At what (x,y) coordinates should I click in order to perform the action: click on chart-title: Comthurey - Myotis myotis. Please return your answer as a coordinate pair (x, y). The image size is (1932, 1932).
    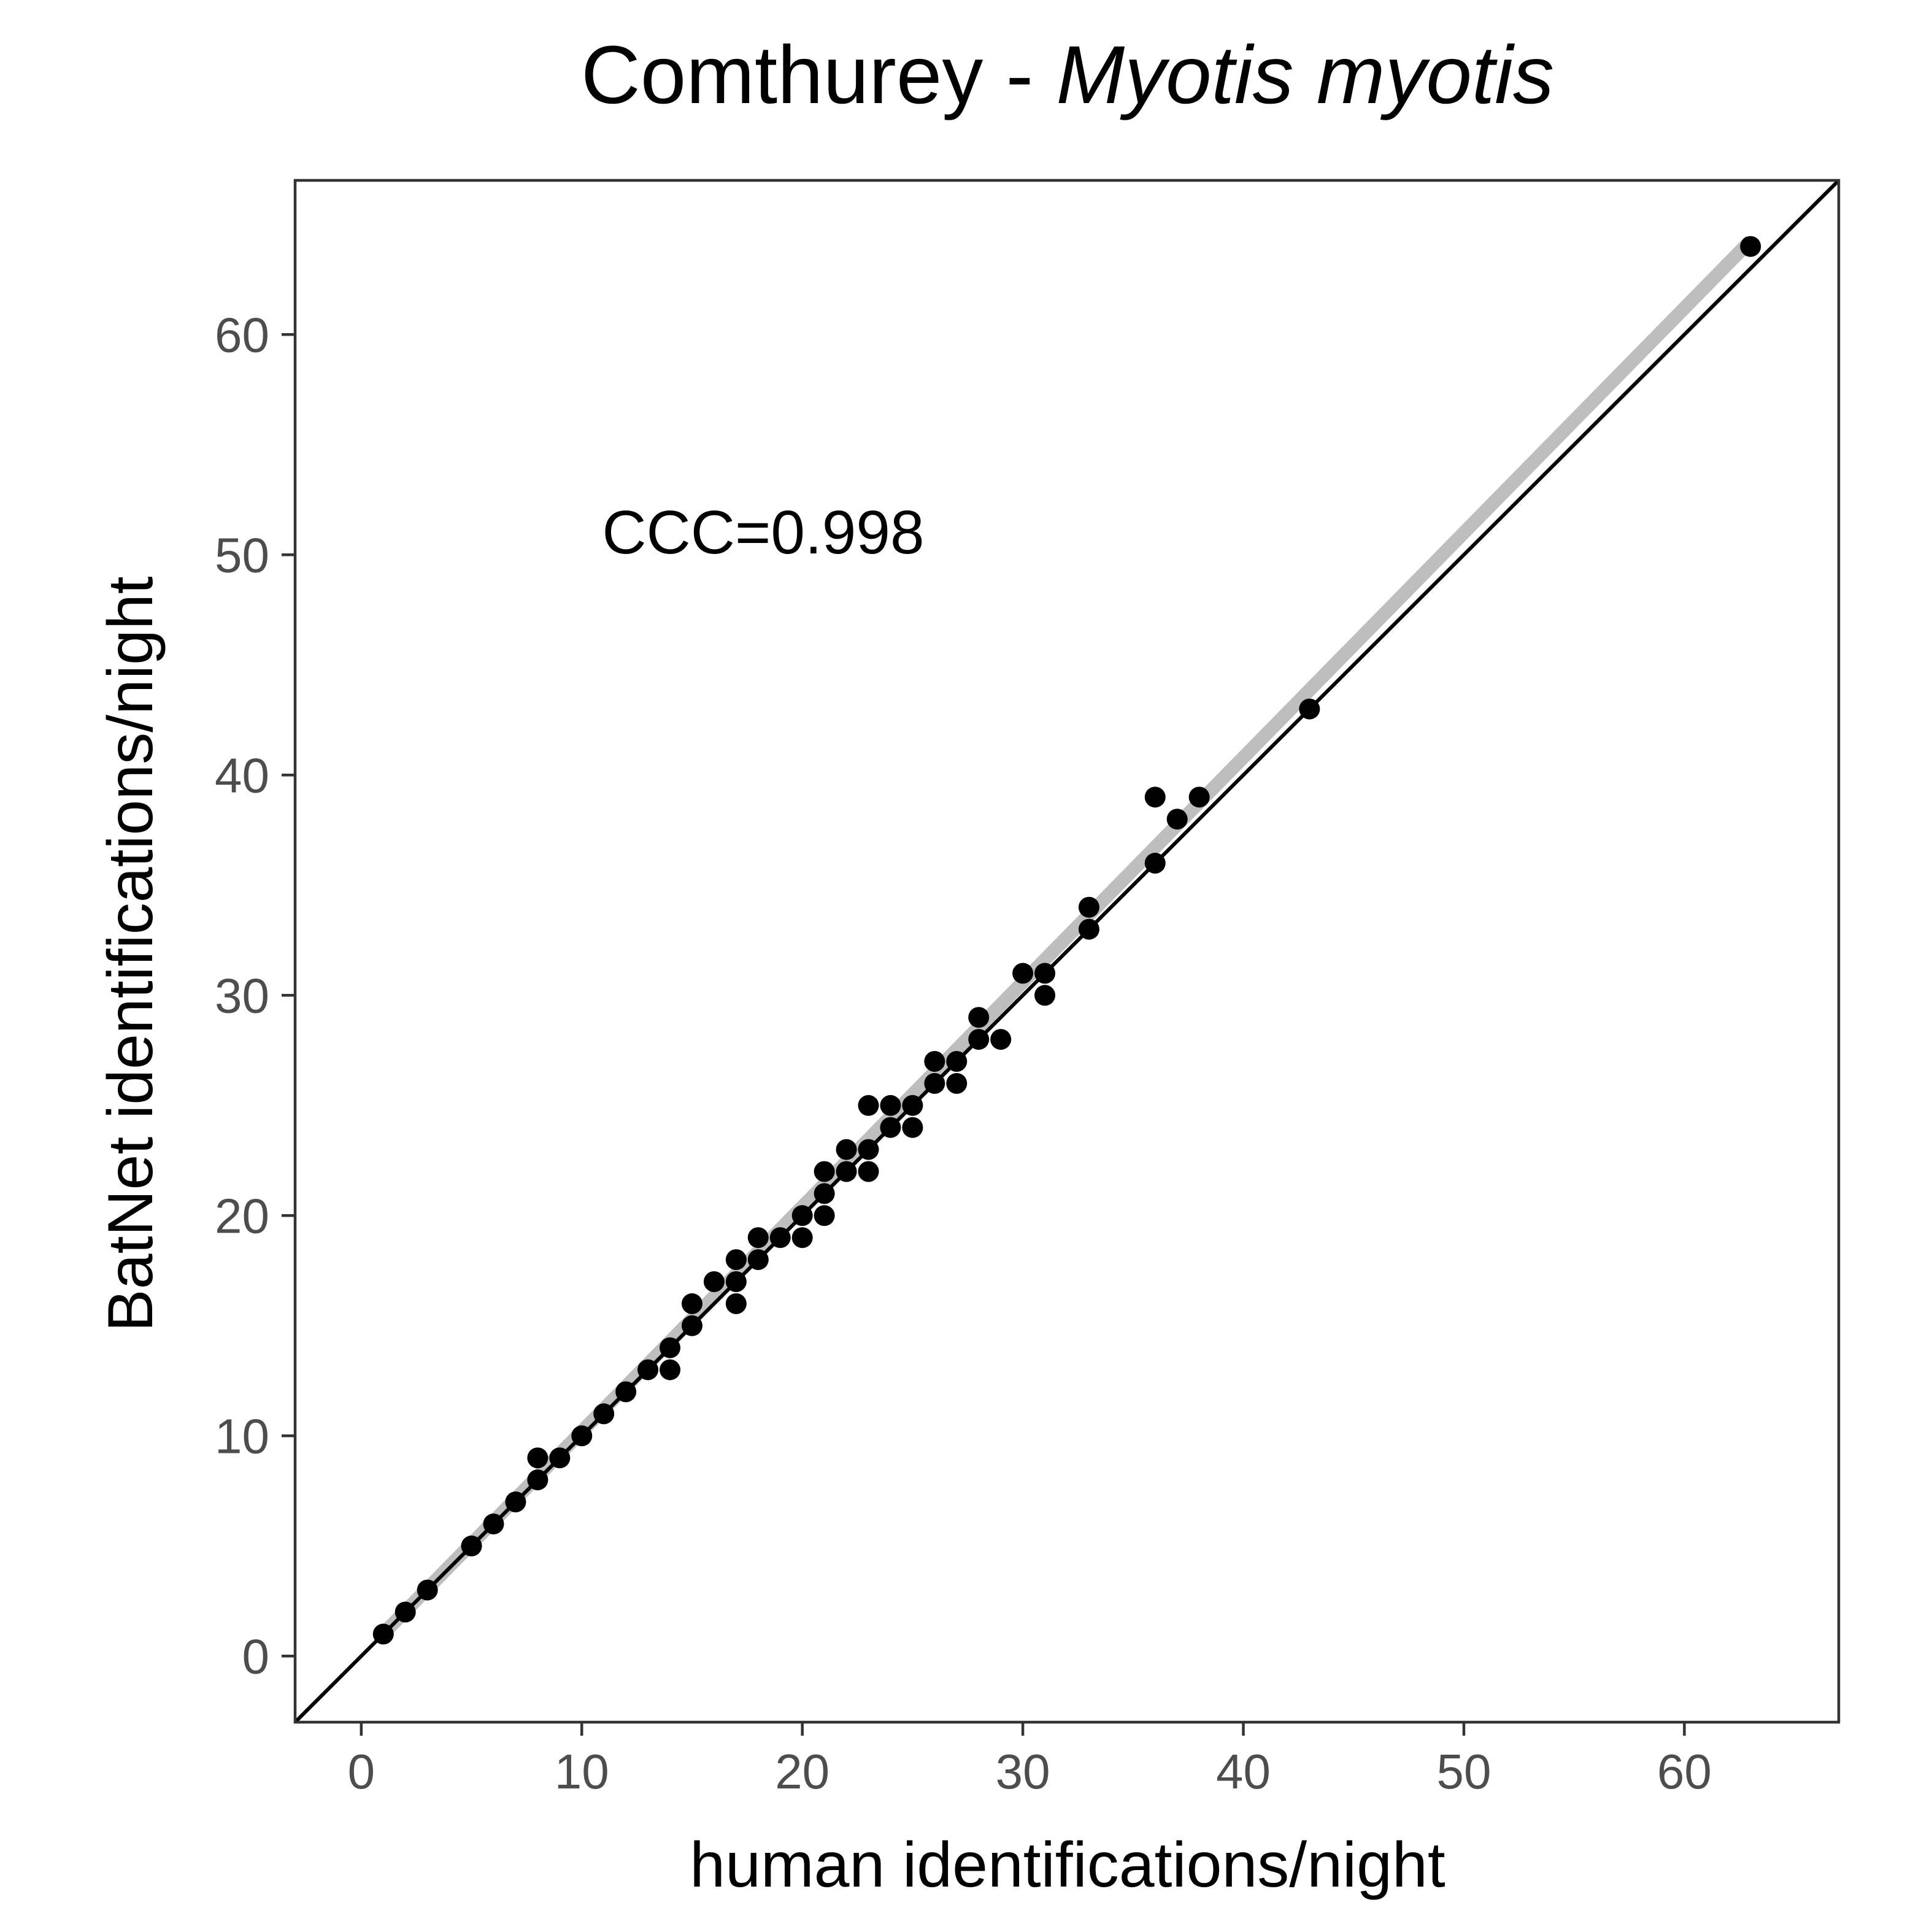
    Looking at the image, I should click on (1067, 75).